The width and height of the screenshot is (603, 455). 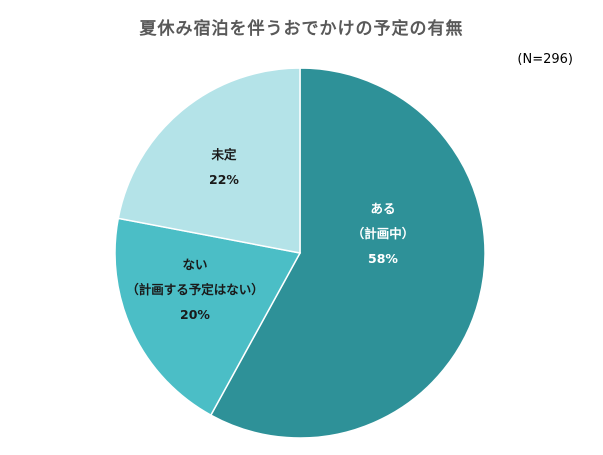 I want to click on slice-label-0-line-0: ある, so click(x=382, y=208).